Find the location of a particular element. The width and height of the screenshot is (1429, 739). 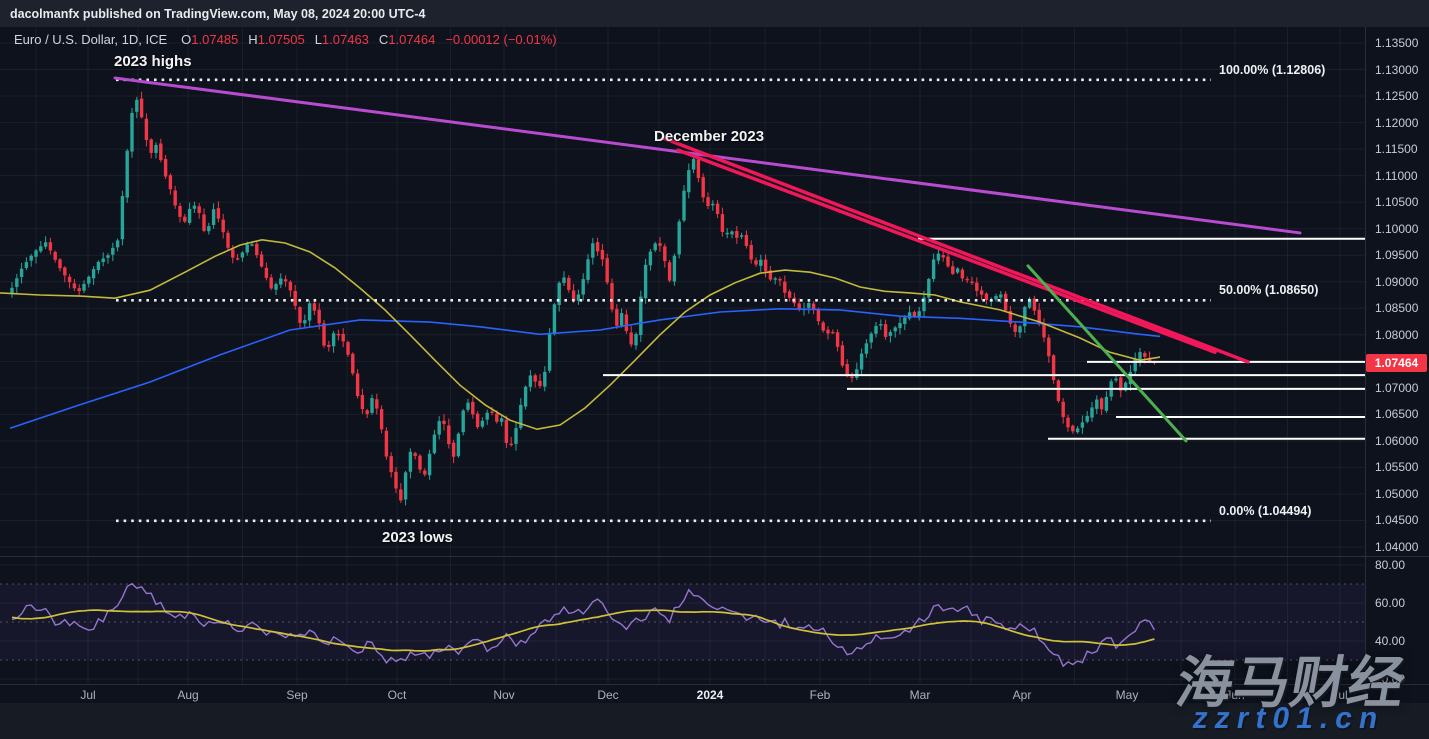

price-tick: 1.13500 is located at coordinates (1397, 43).